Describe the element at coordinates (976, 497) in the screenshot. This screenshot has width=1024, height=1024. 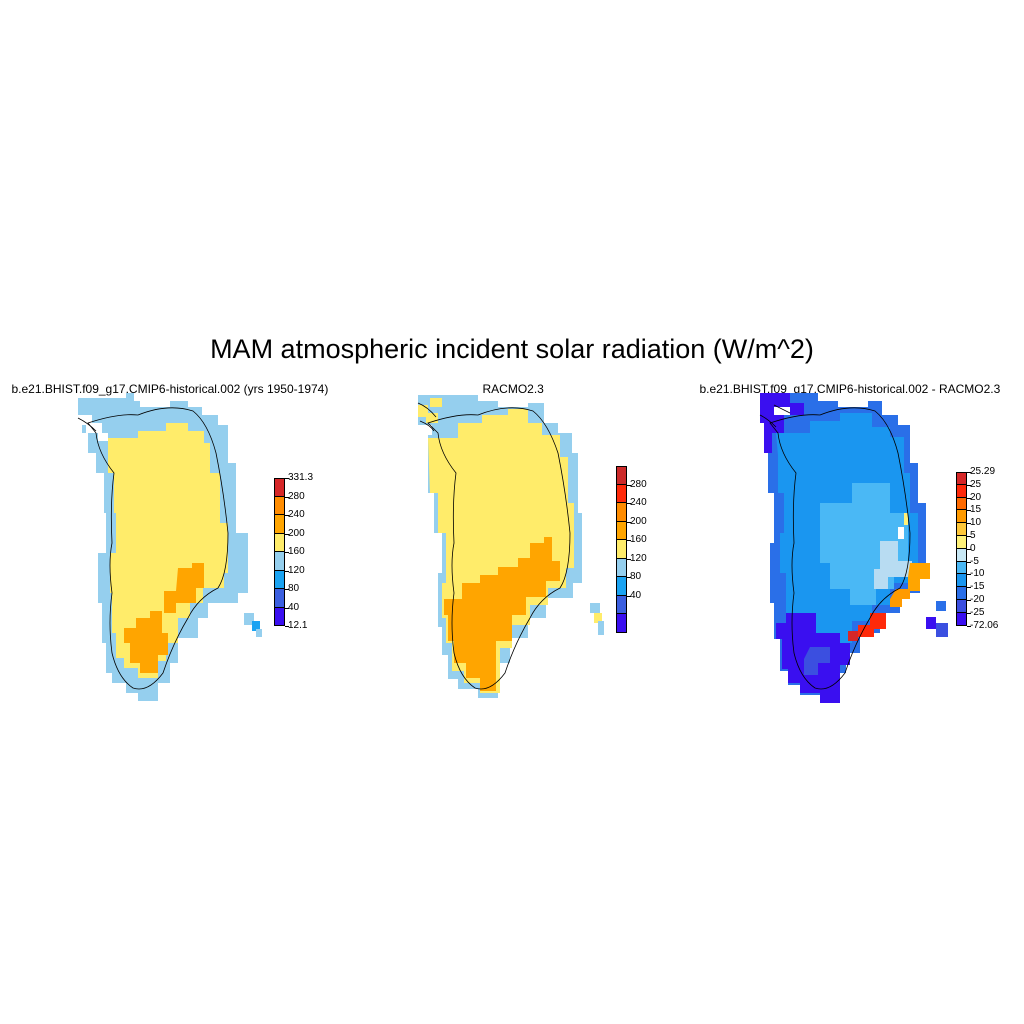
I see `colorbar-tick-label: 20` at that location.